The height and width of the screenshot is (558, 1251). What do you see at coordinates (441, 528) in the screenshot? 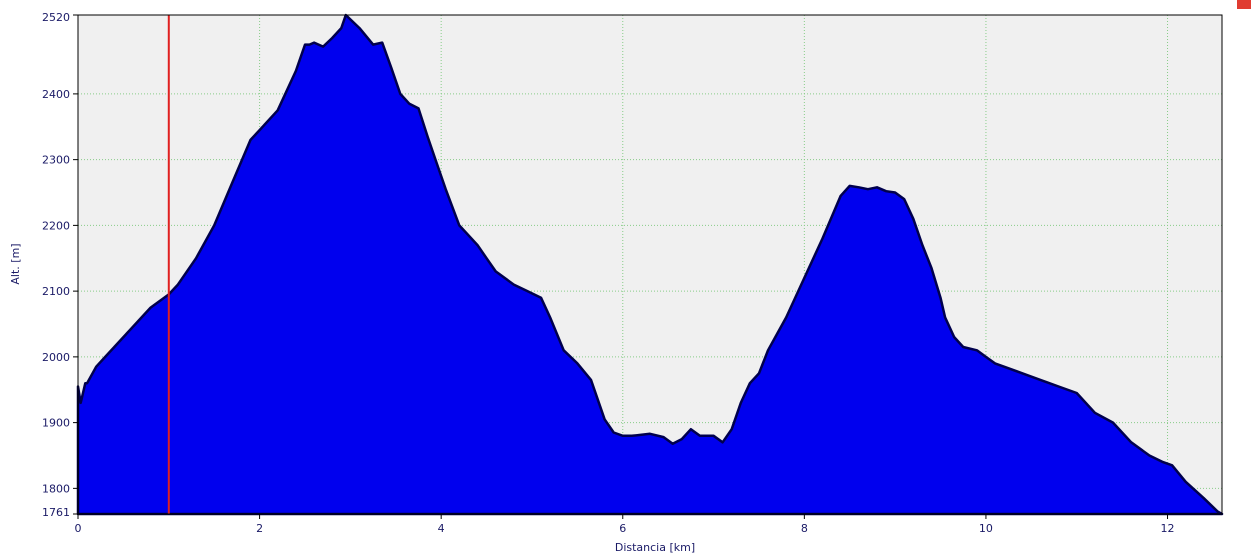
I see `x-tick-label: 4` at bounding box center [441, 528].